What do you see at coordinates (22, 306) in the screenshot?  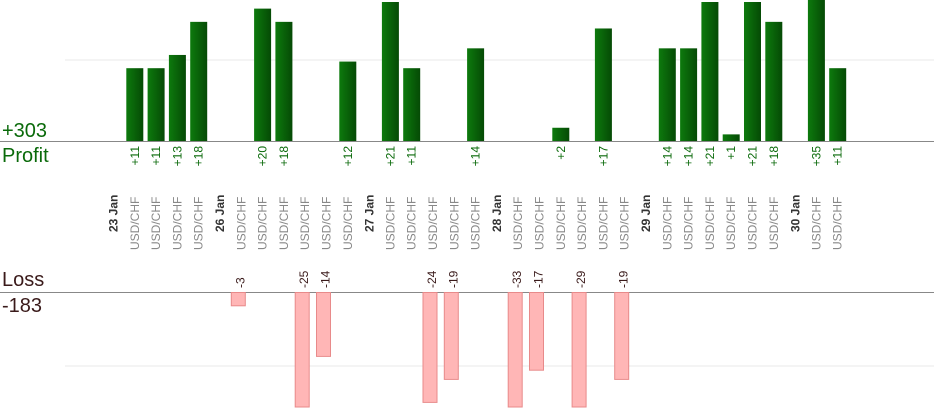 I see `loss-total: -183` at bounding box center [22, 306].